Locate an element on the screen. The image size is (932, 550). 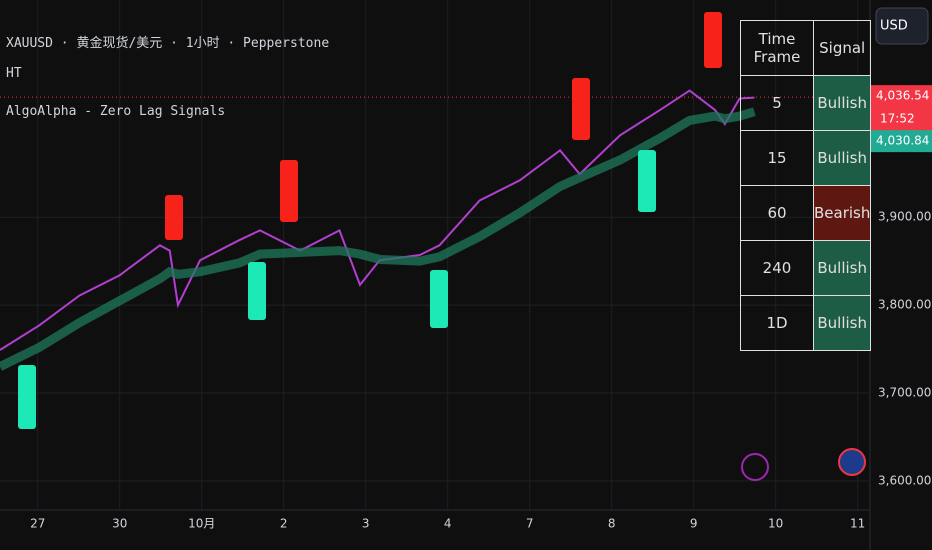
x-tick-label: 2 is located at coordinates (284, 524).